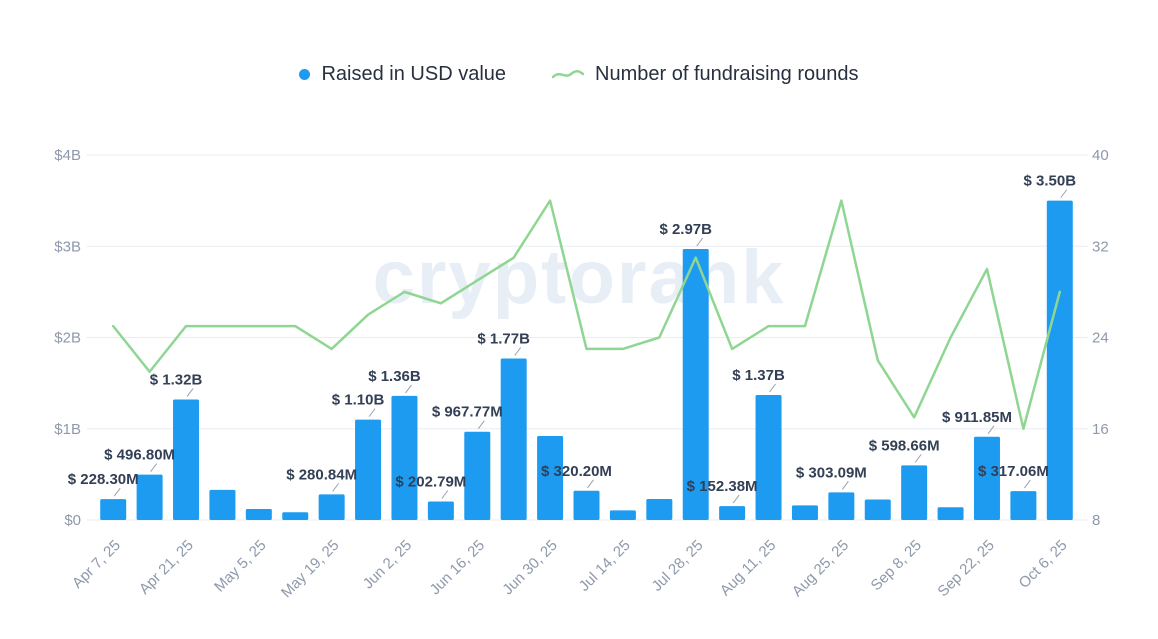 The width and height of the screenshot is (1158, 639). Describe the element at coordinates (176, 380) in the screenshot. I see `bar-value-label: $ 1.32B` at that location.